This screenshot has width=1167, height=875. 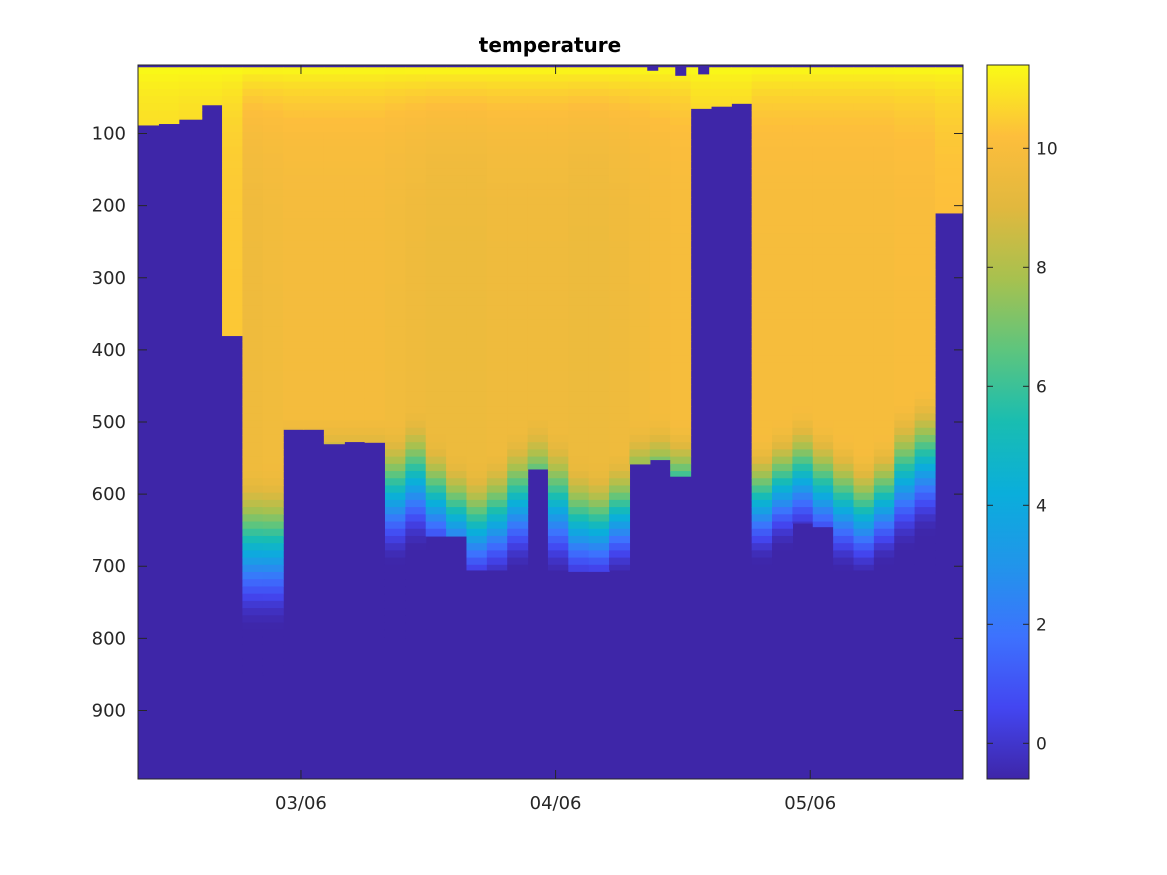 What do you see at coordinates (681, 70) in the screenshot?
I see `surface-gap-cell` at bounding box center [681, 70].